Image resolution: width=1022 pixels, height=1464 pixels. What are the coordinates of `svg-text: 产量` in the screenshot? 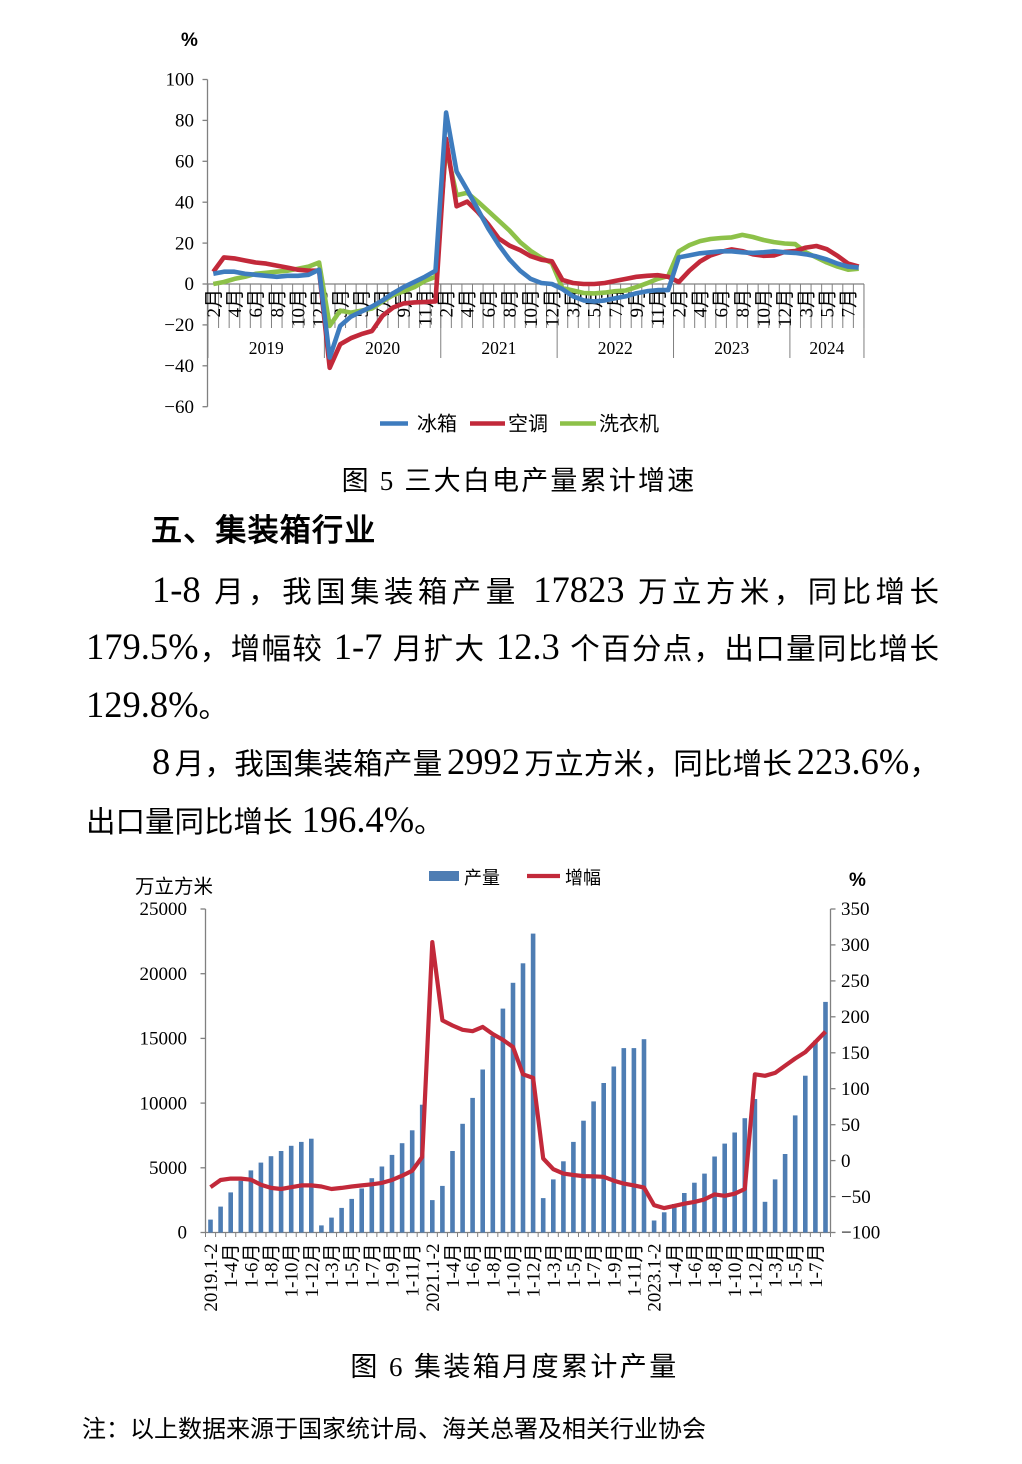 It's located at (482, 878).